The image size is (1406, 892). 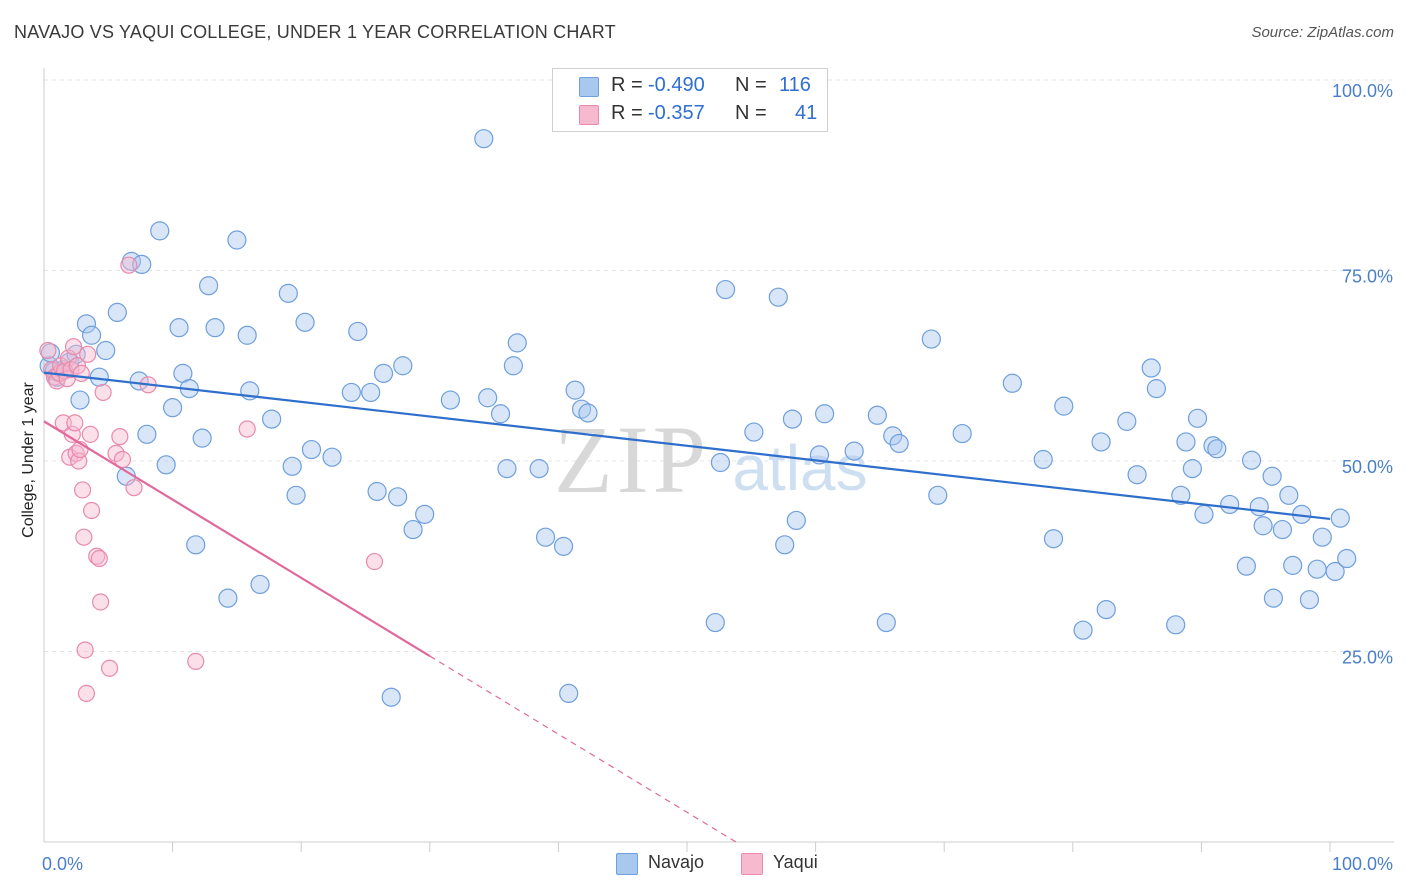 I want to click on y-axis-title: College, Under 1 year, so click(x=28, y=460).